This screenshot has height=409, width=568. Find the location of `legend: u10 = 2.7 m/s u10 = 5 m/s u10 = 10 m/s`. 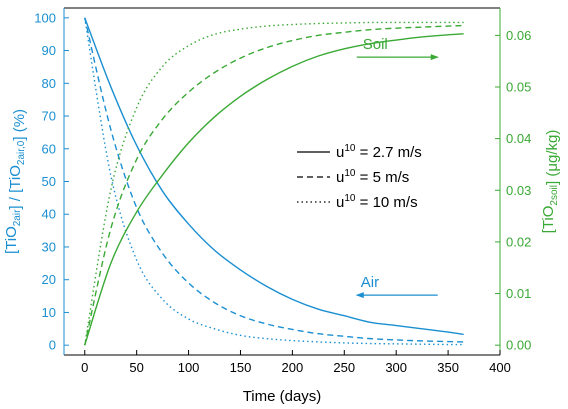

legend: u10 = 2.7 m/s u10 = 5 m/s u10 = 10 m/s is located at coordinates (359, 177).